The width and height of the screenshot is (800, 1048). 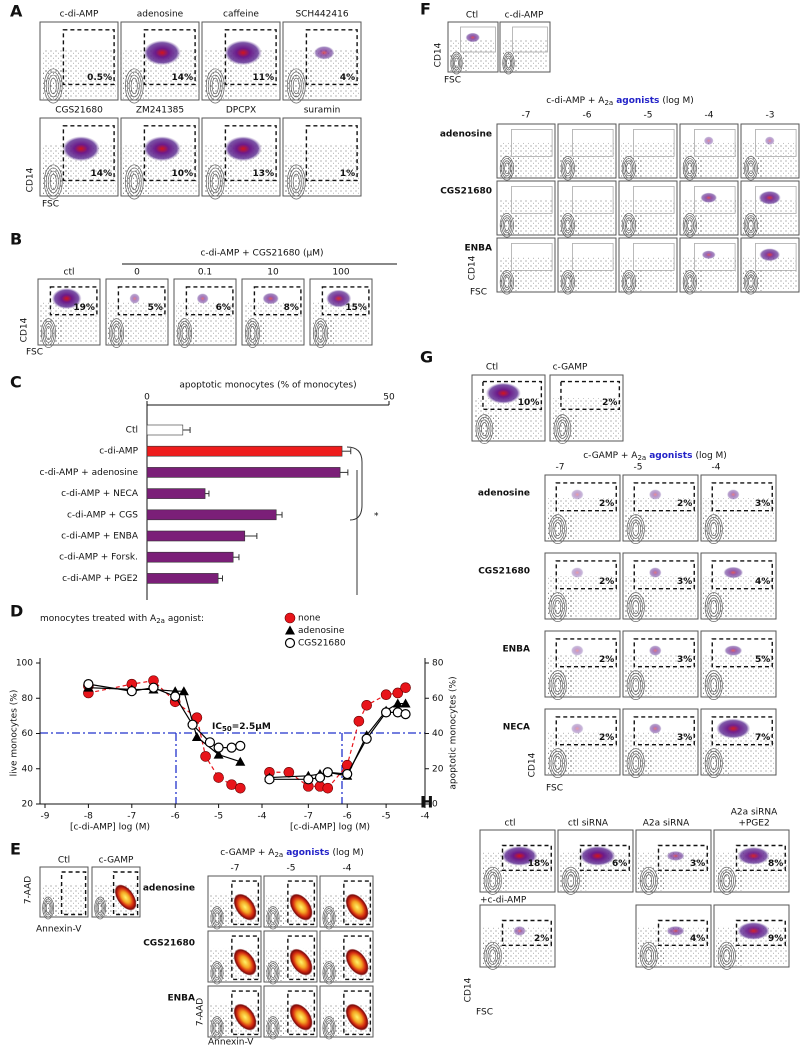 I want to click on category-label: Ctl, so click(x=132, y=431).